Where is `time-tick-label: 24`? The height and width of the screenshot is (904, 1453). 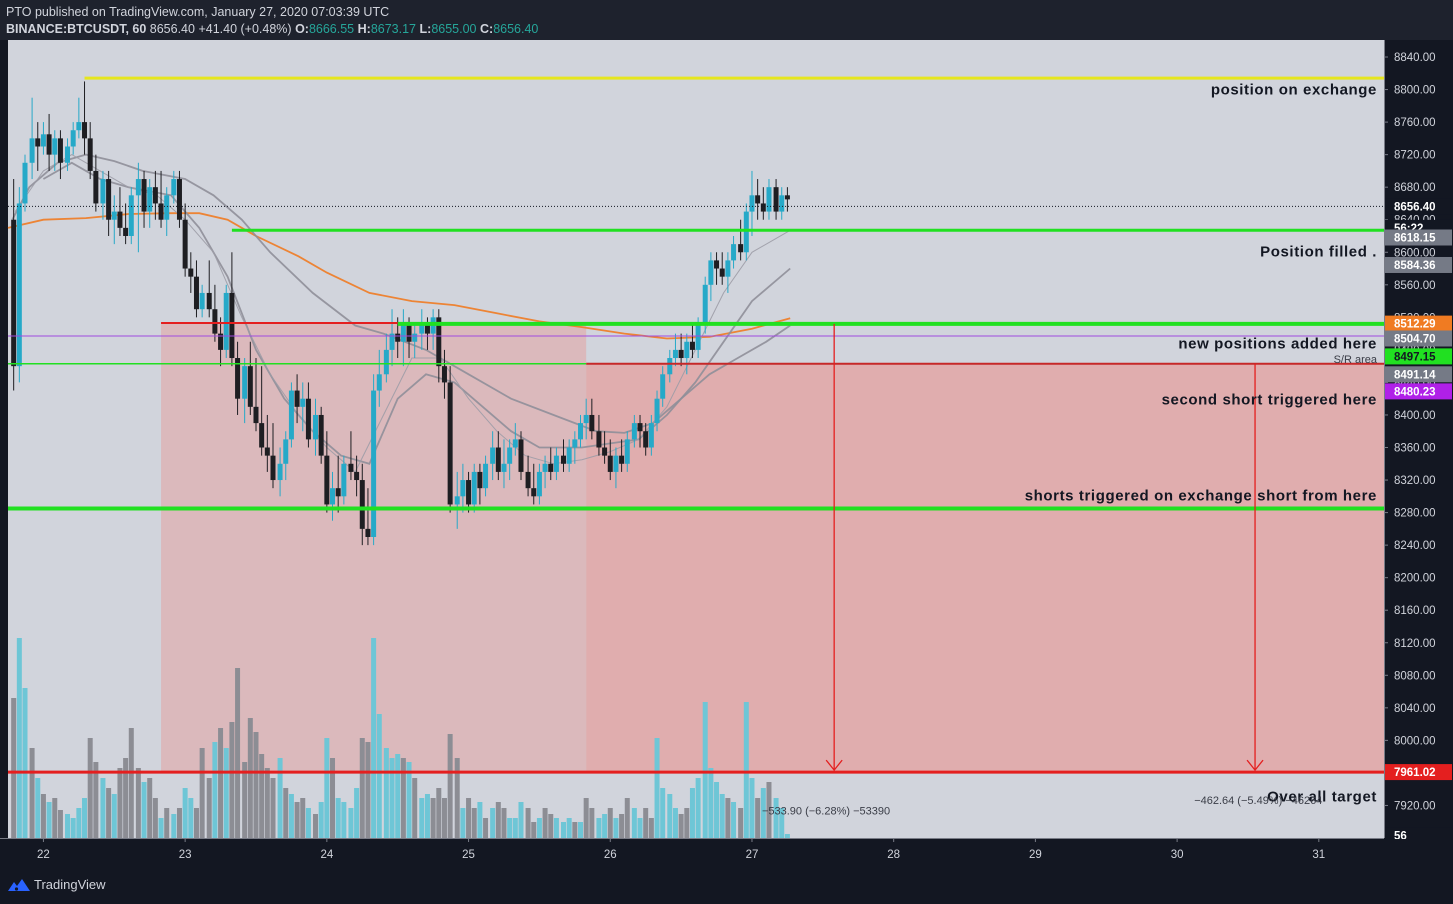
time-tick-label: 24 is located at coordinates (326, 855).